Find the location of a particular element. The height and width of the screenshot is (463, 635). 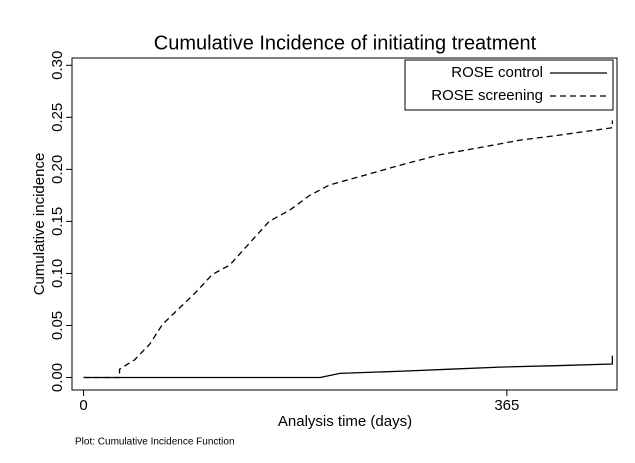

y-tick-label: 0.00 is located at coordinates (57, 377).